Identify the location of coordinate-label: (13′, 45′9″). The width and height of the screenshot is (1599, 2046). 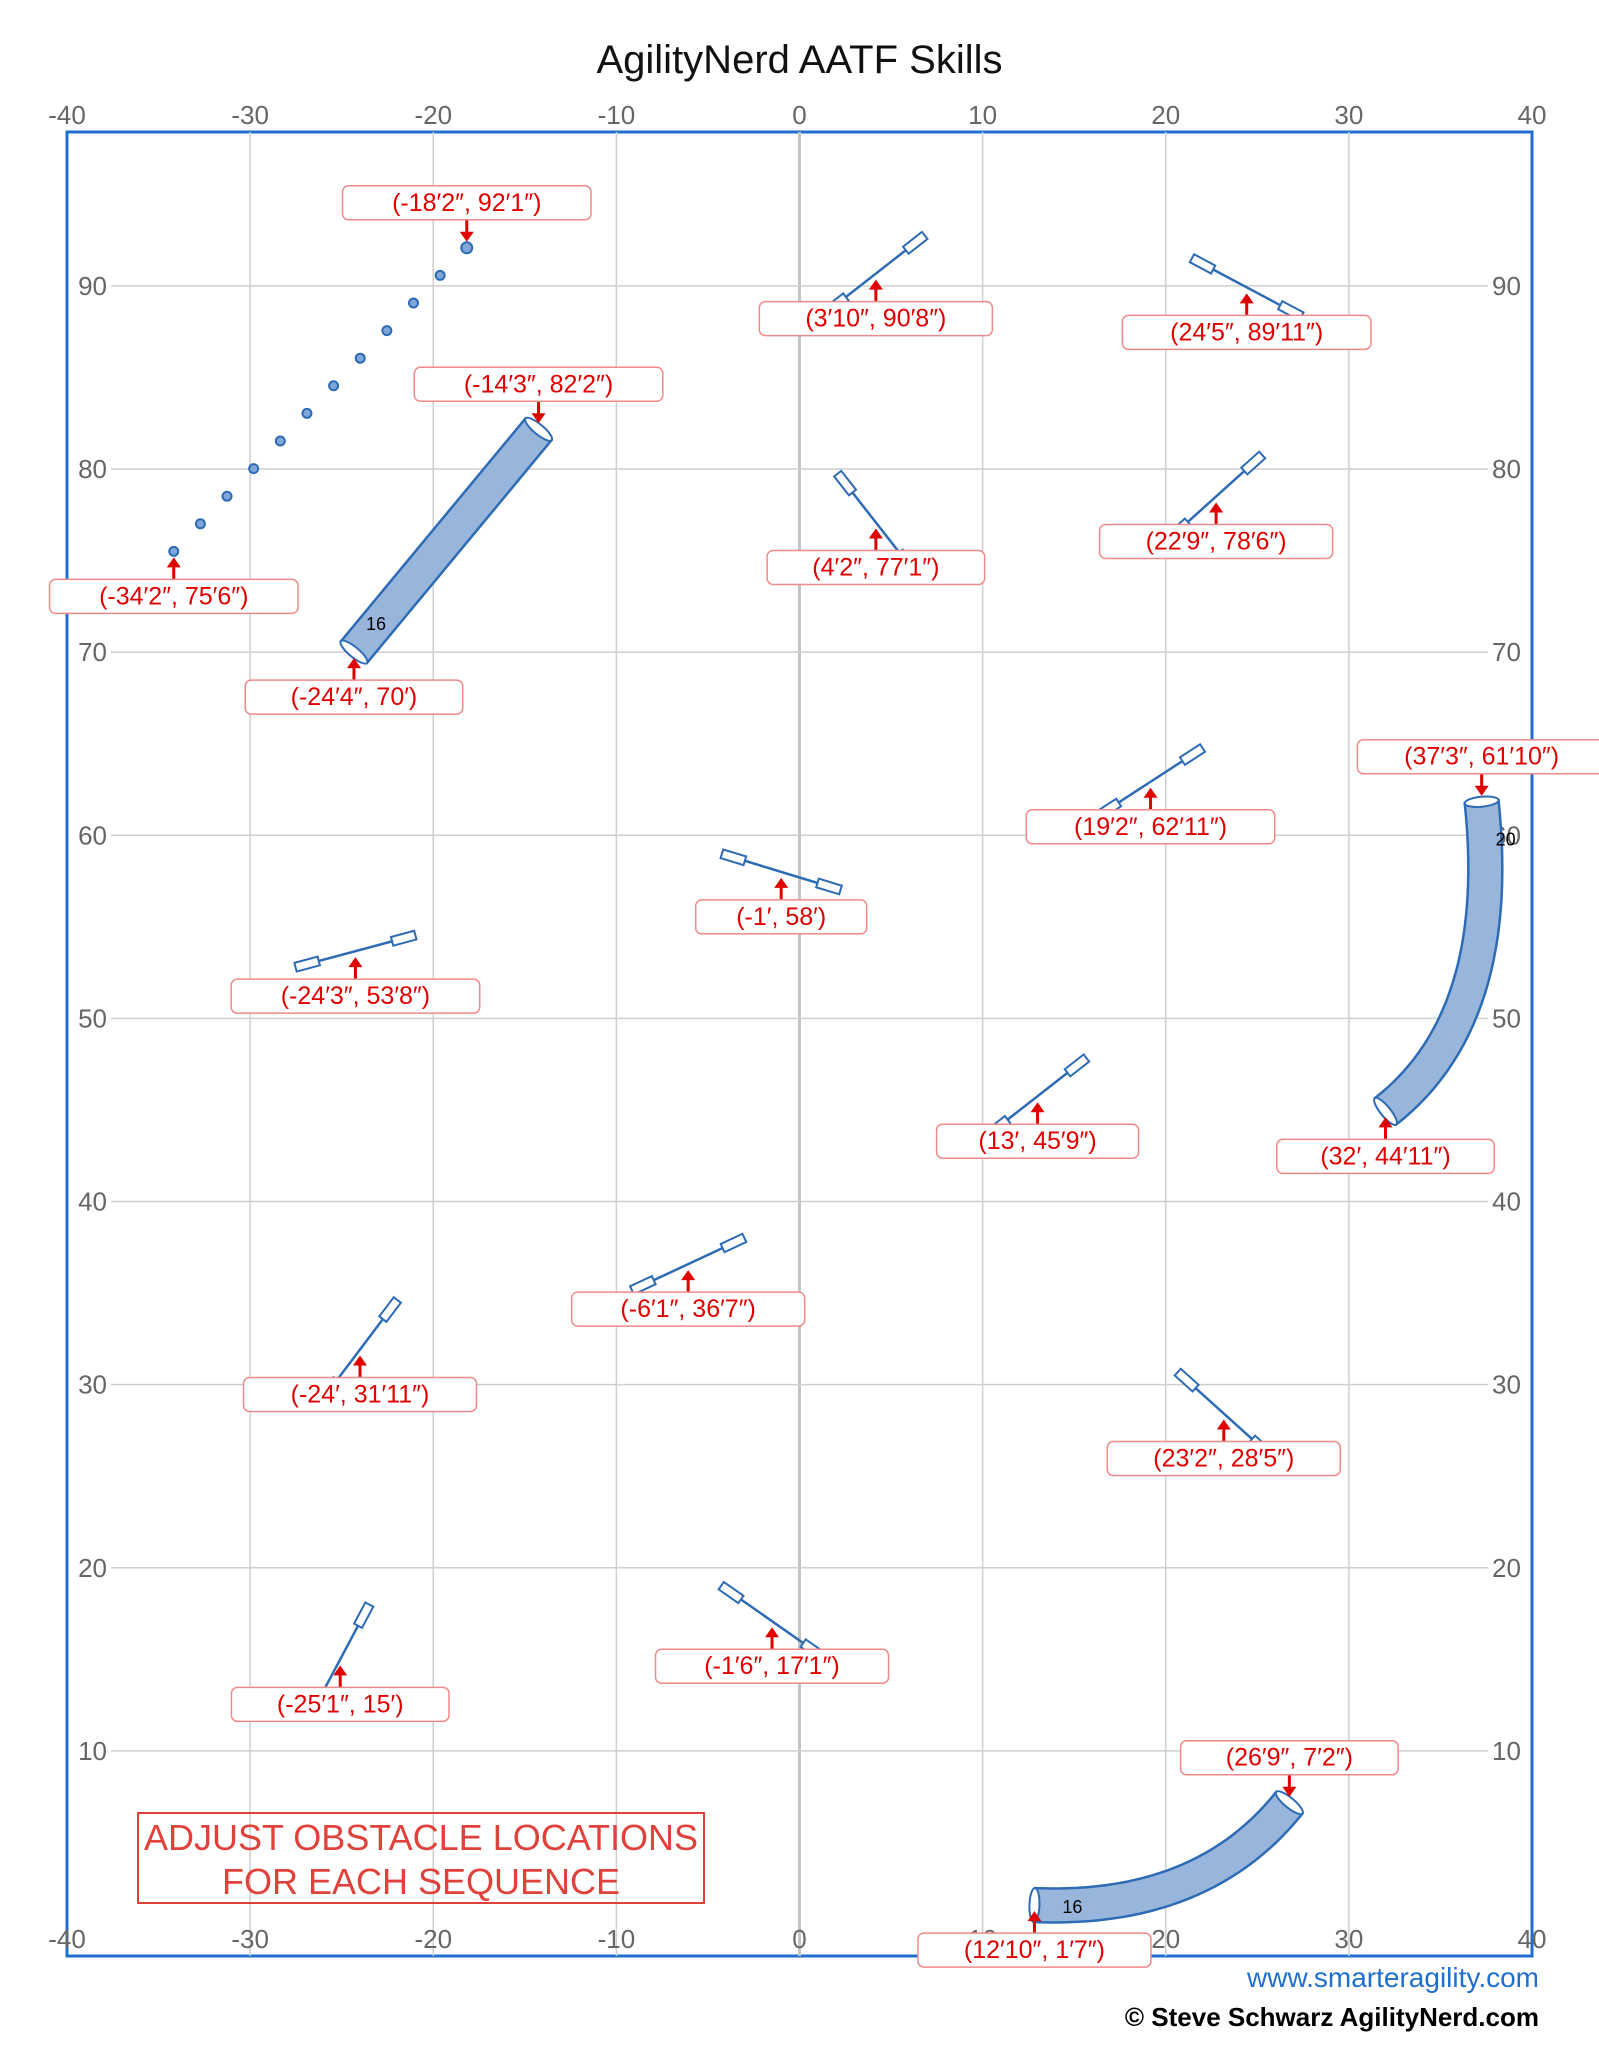
(1037, 1141).